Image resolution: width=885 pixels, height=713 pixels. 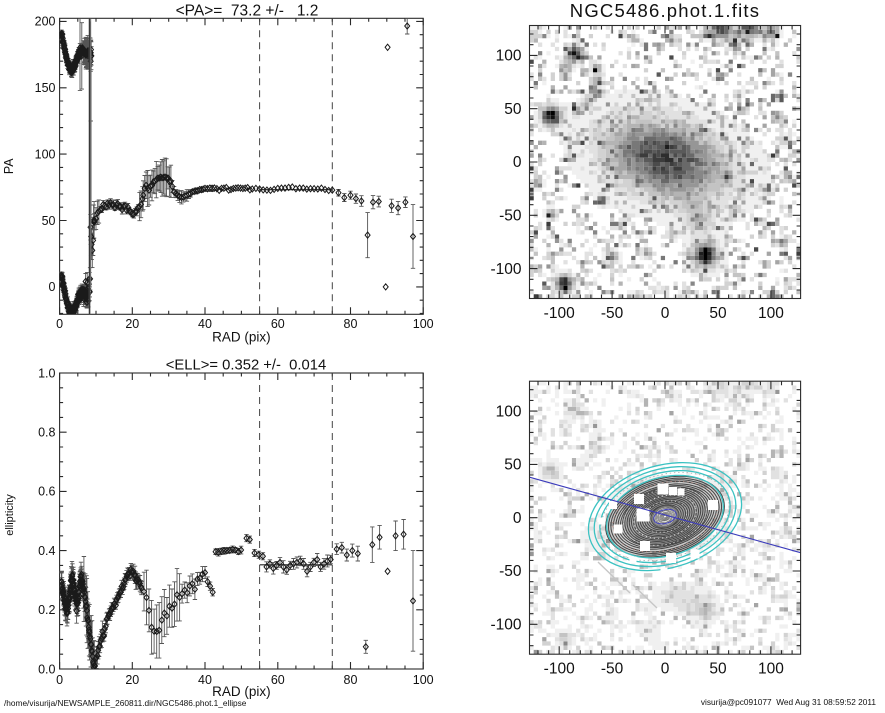 I want to click on svg-text: <ELL>= 0.352 +/- 0.014, so click(x=246, y=366).